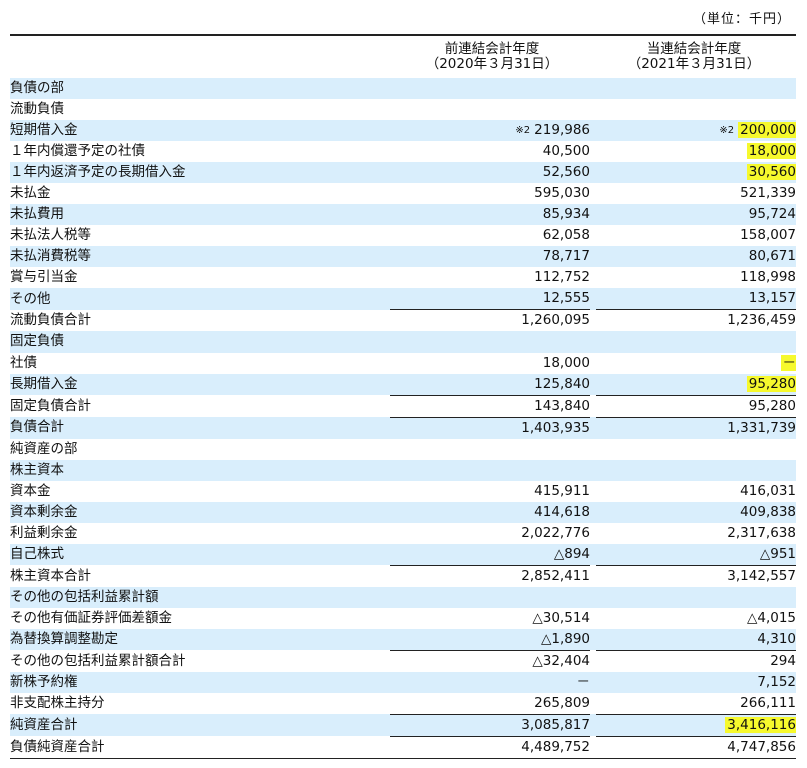 The width and height of the screenshot is (807, 768). What do you see at coordinates (194, 725) in the screenshot?
I see `row-label: 純資産合計` at bounding box center [194, 725].